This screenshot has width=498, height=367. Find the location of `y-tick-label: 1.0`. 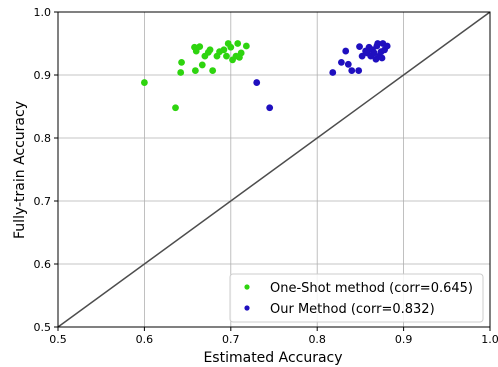

y-tick-label: 1.0 is located at coordinates (43, 12).